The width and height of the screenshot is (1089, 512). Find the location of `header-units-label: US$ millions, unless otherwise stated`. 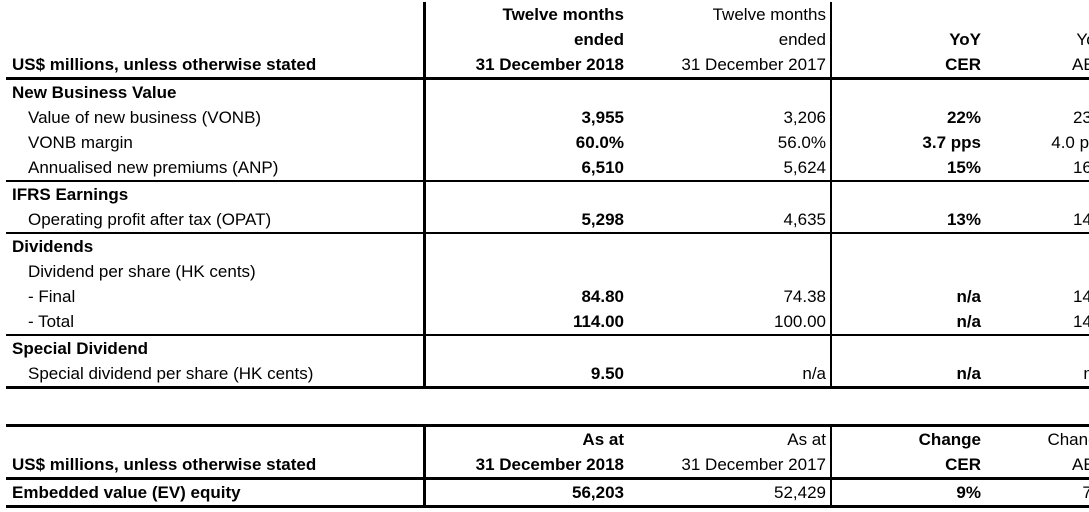

header-units-label: US$ millions, unless otherwise stated is located at coordinates (215, 66).